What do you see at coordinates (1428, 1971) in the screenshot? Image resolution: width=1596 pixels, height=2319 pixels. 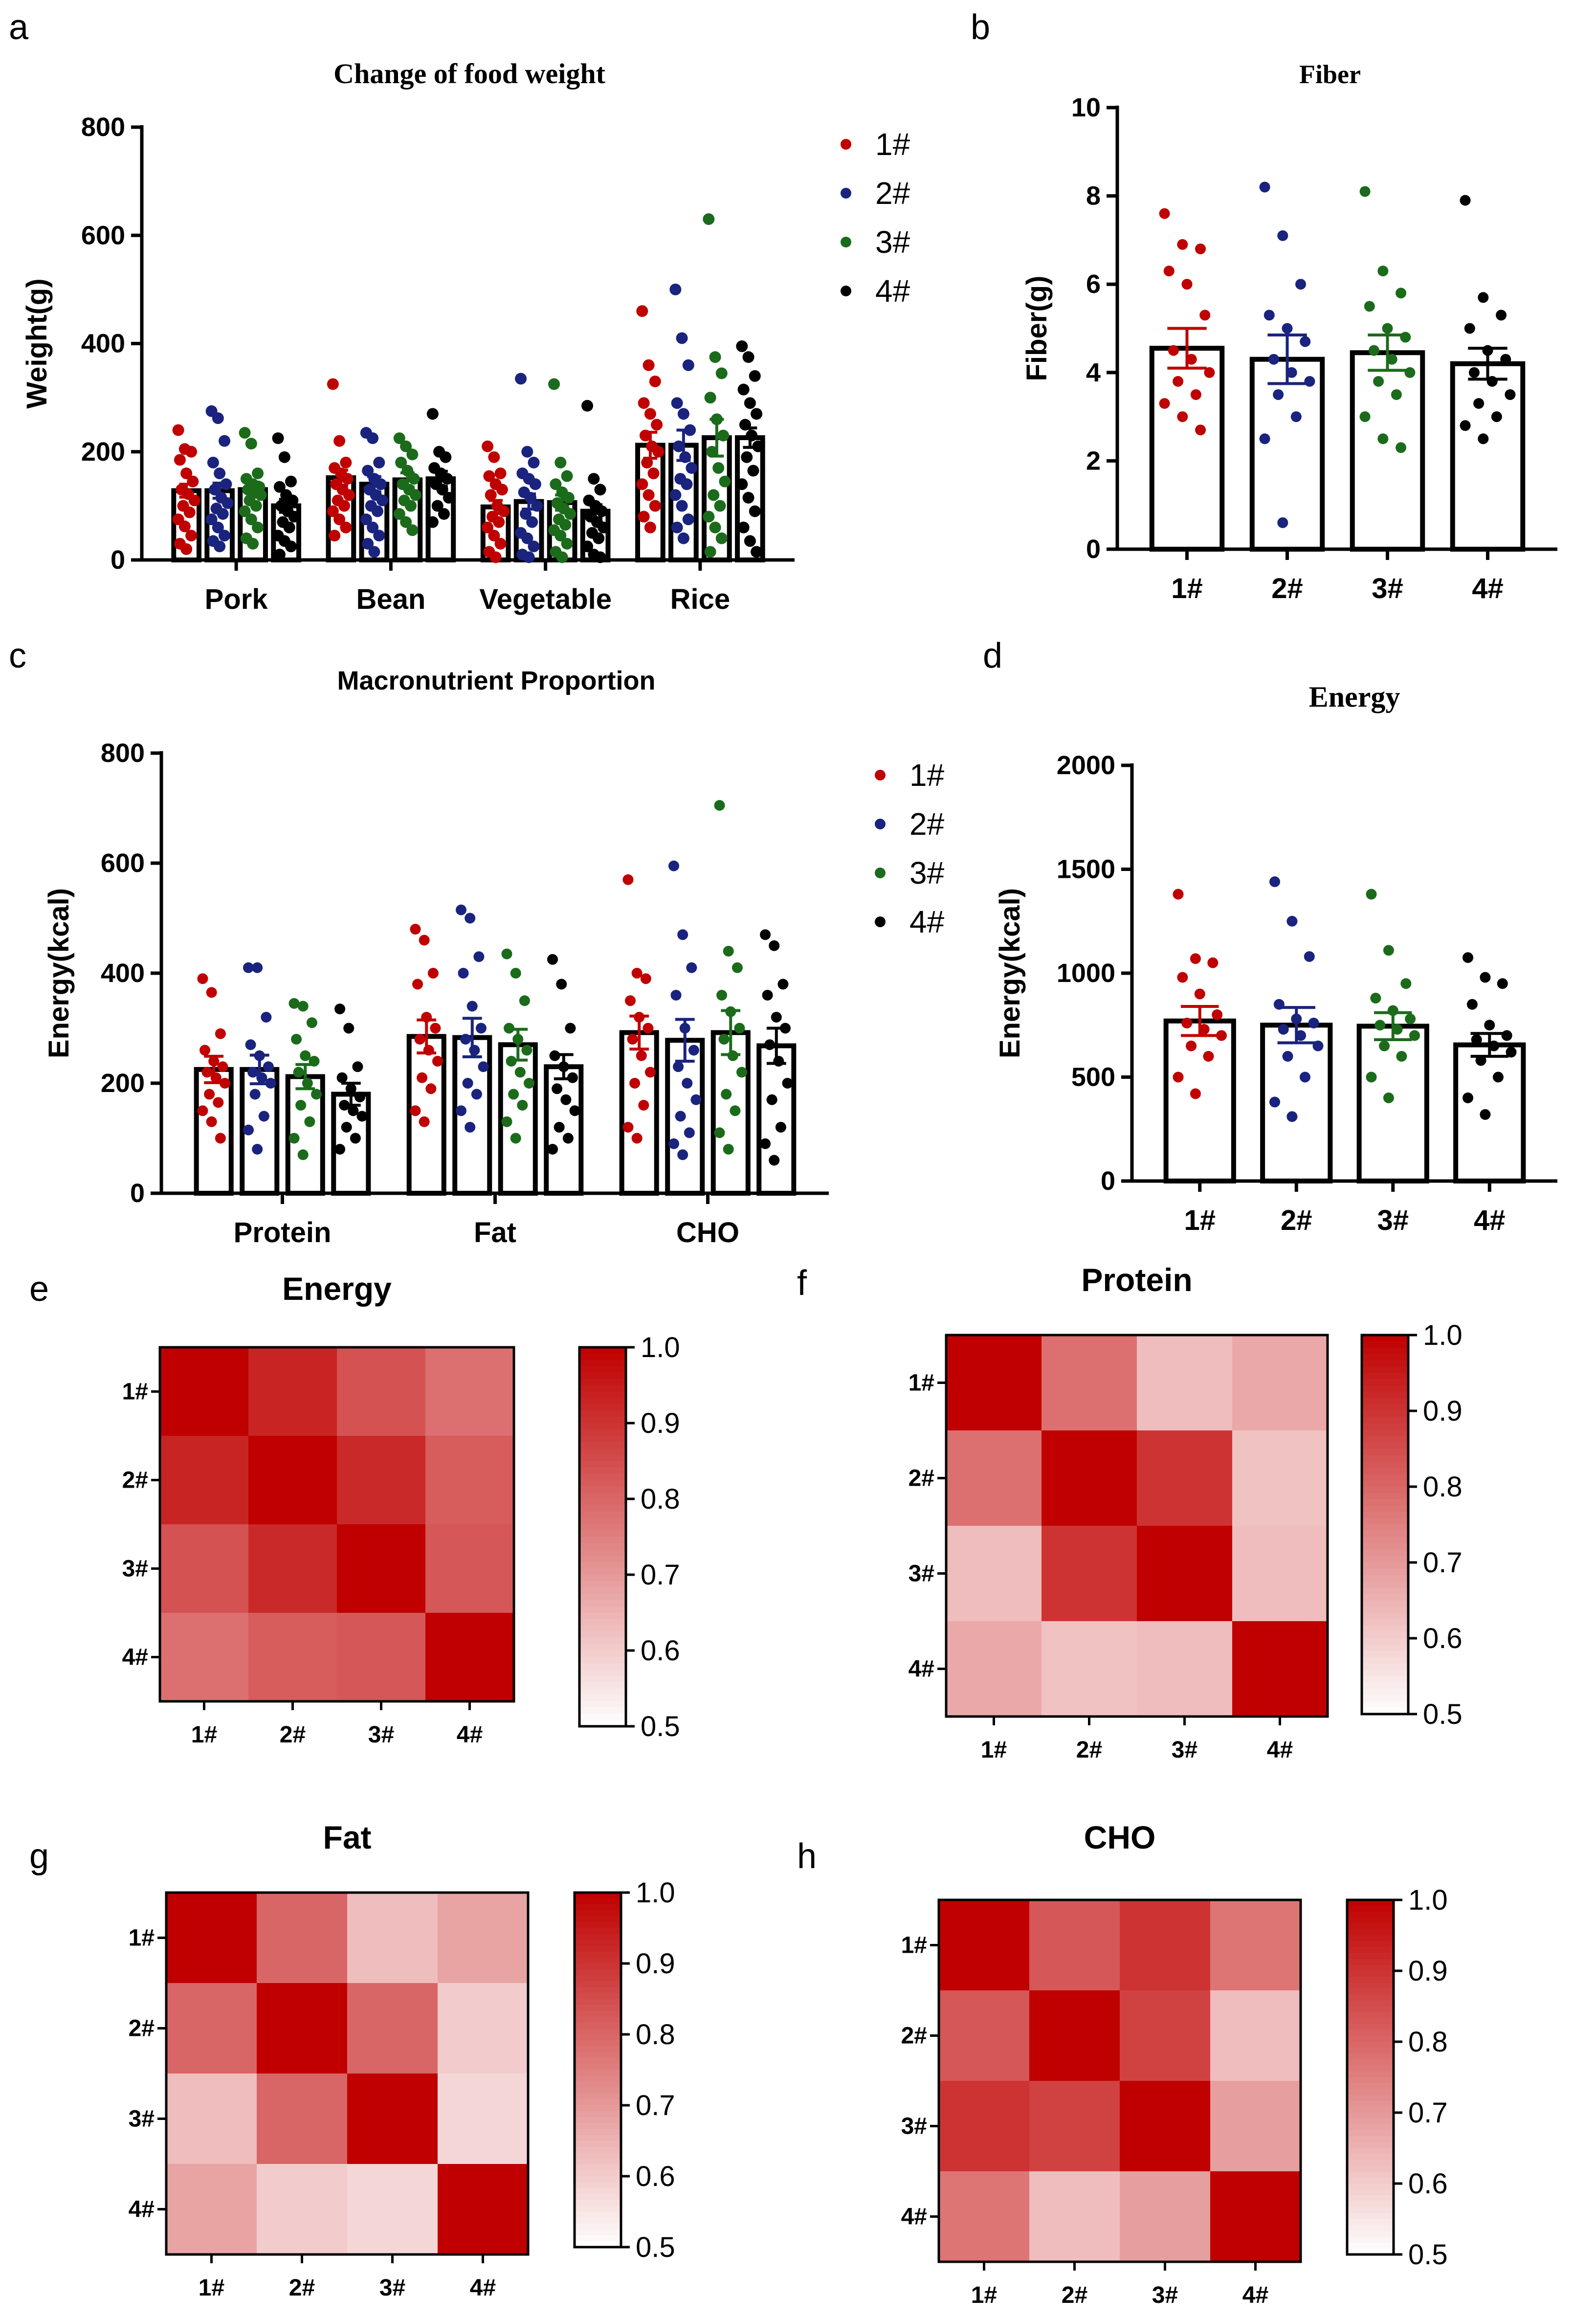 I see `colorbar-label: 0.9` at bounding box center [1428, 1971].